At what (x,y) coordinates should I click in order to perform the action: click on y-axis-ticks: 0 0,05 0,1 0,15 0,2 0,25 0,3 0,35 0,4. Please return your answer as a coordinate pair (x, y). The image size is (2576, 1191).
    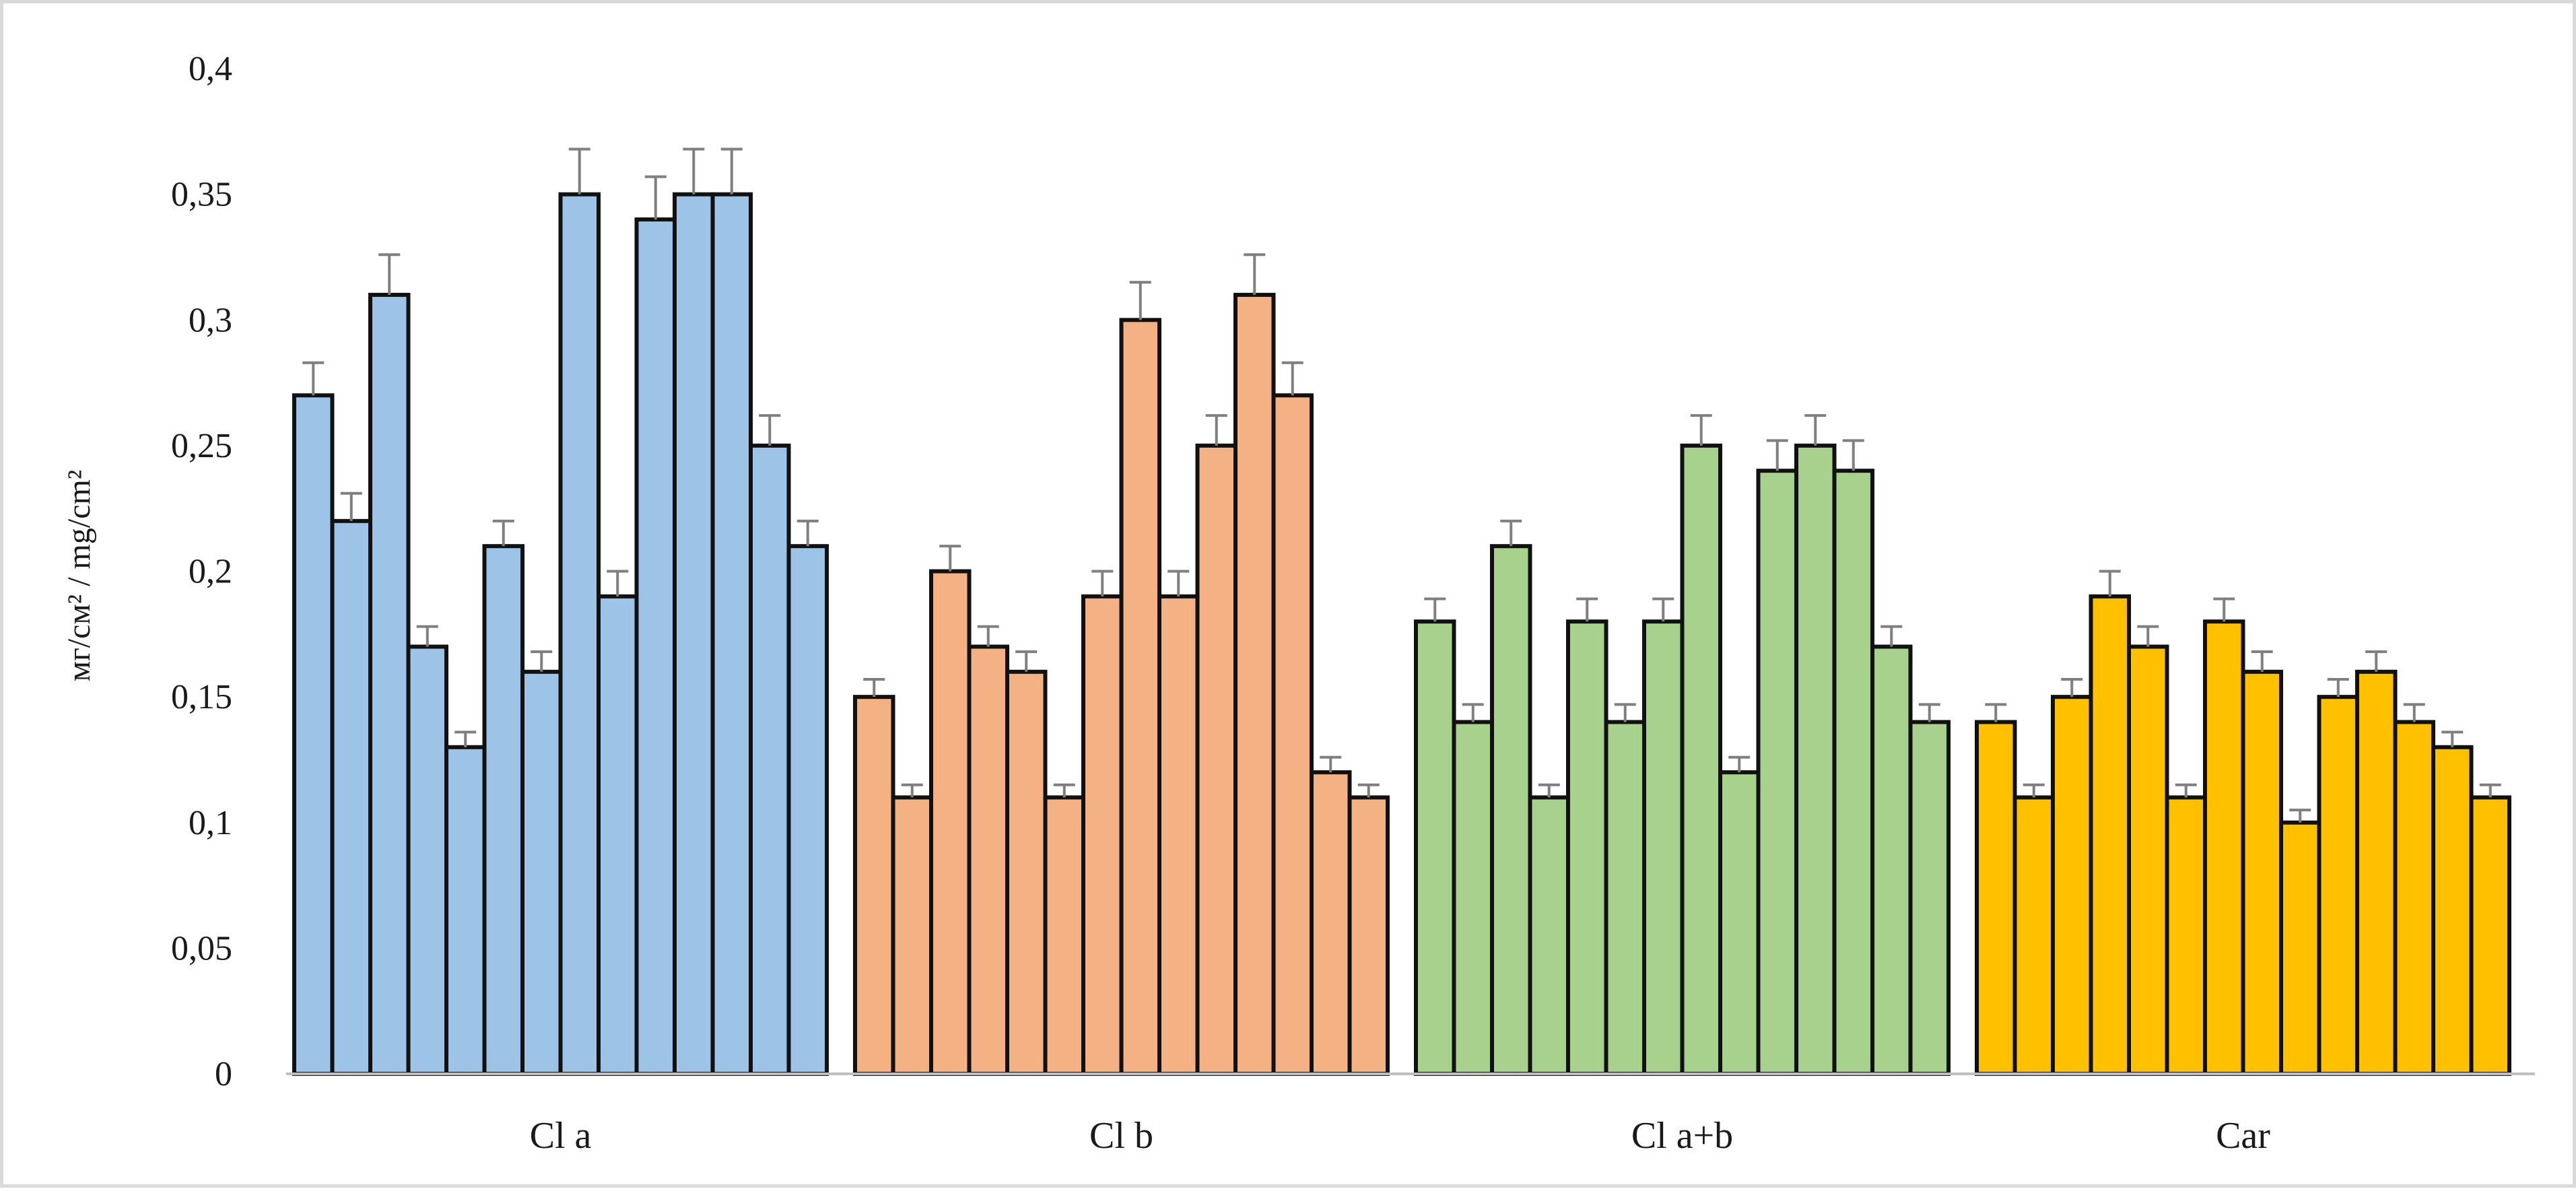
    Looking at the image, I should click on (201, 571).